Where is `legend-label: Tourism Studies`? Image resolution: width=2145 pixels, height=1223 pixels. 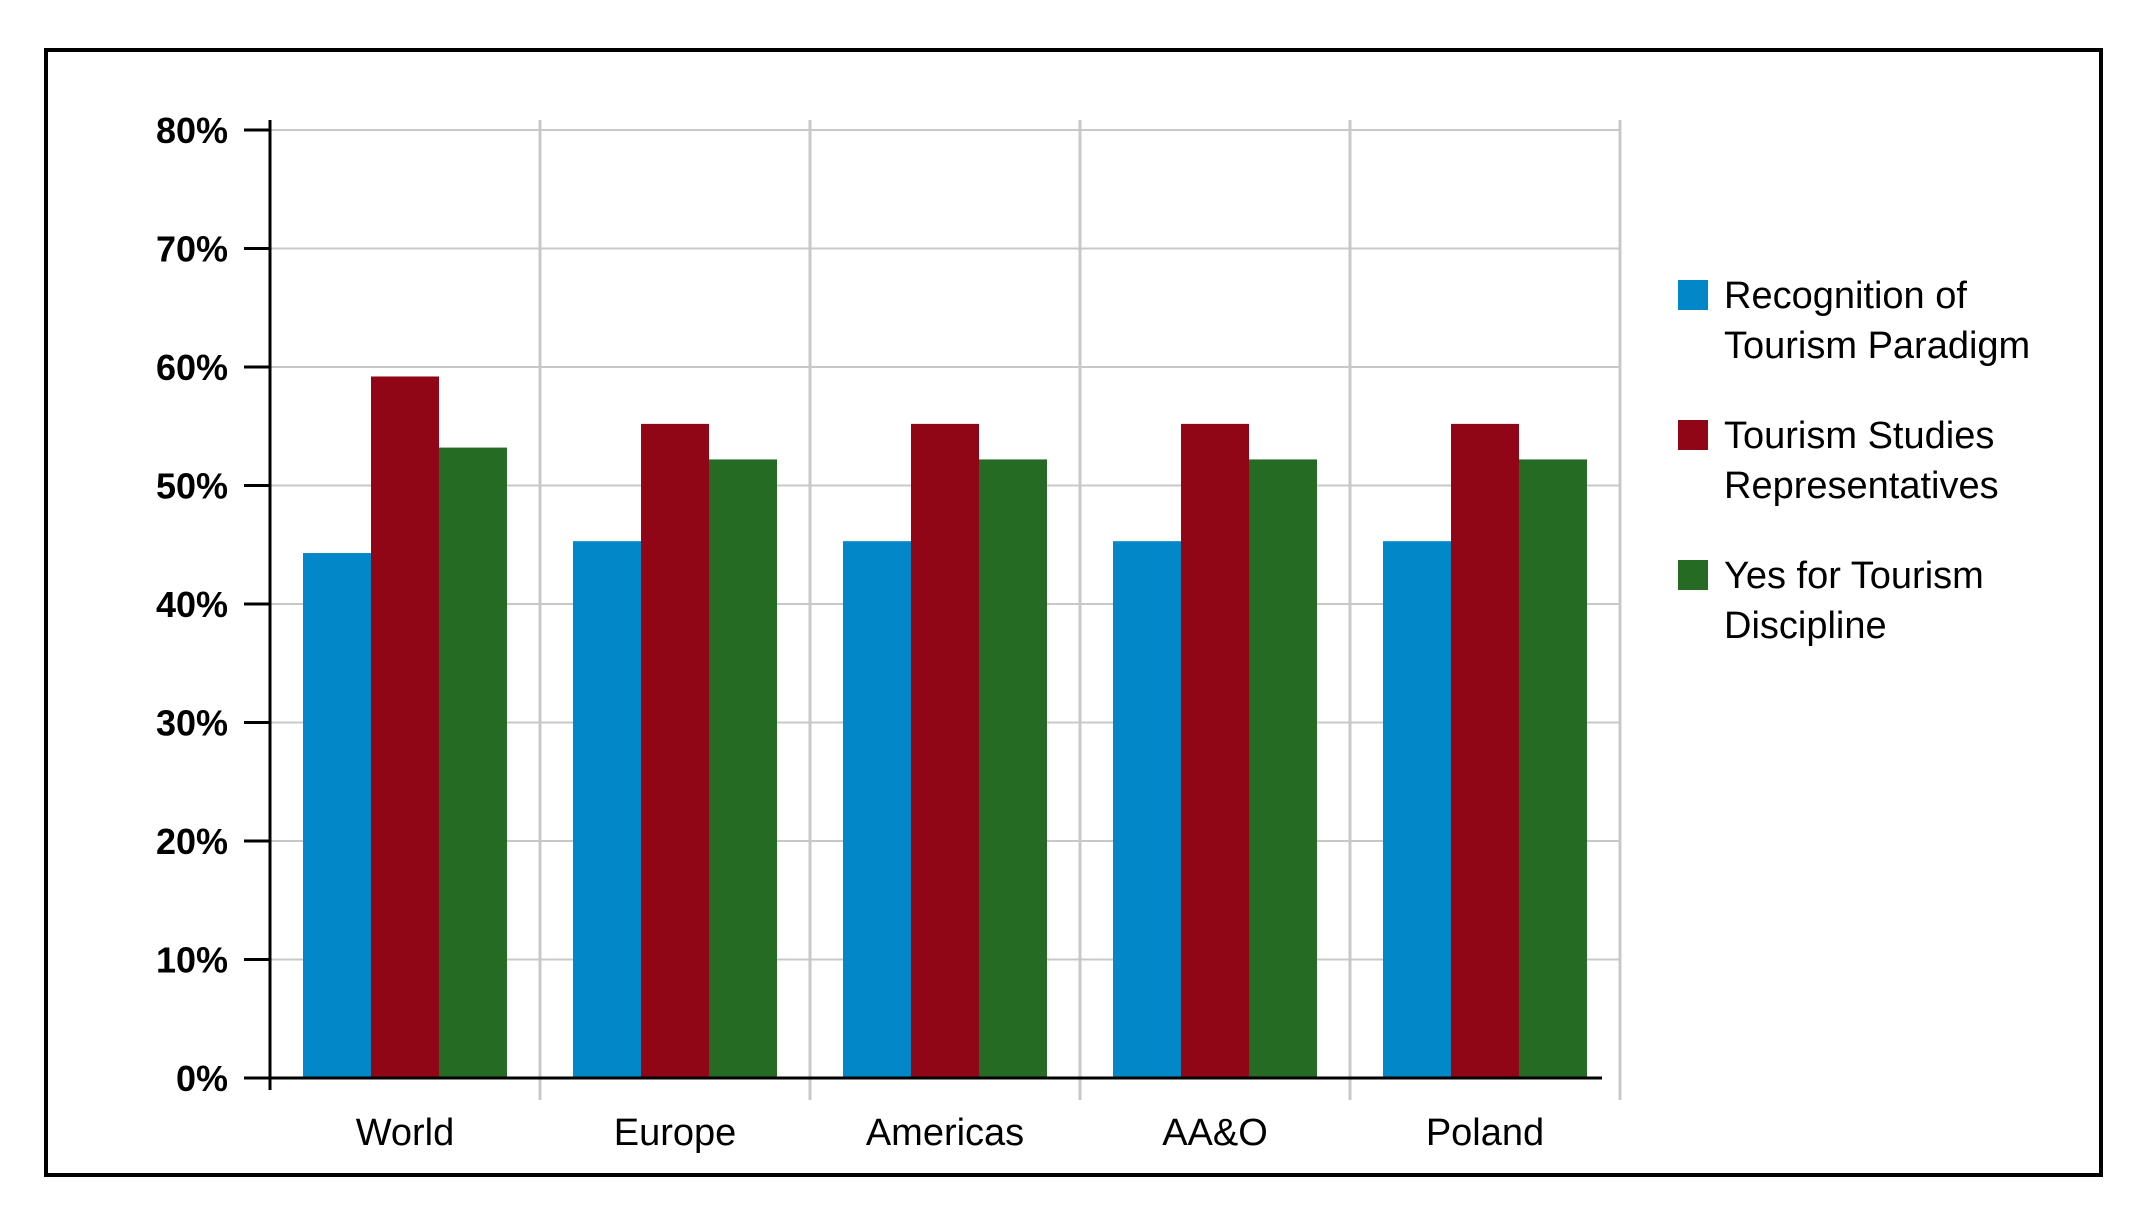 legend-label: Tourism Studies is located at coordinates (1859, 436).